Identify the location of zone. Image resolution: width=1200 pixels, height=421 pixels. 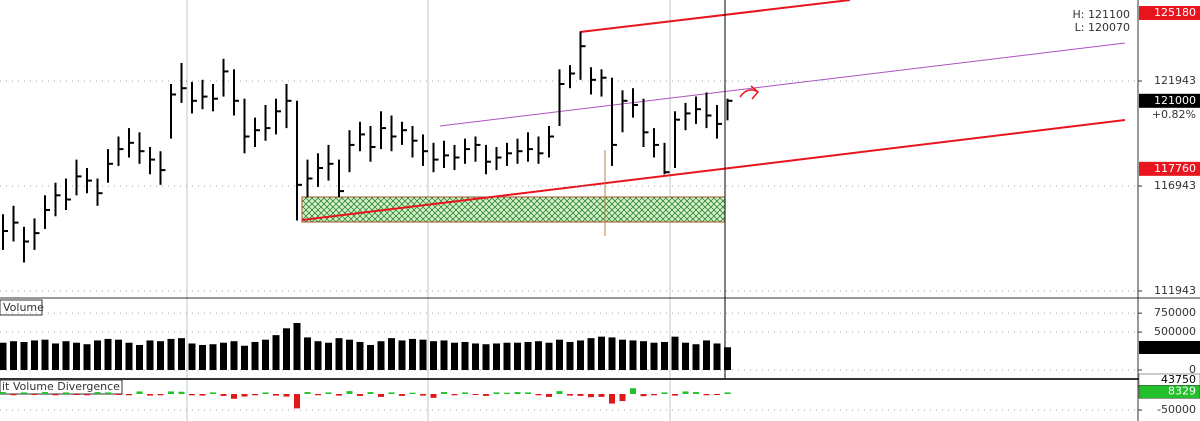
(513, 209).